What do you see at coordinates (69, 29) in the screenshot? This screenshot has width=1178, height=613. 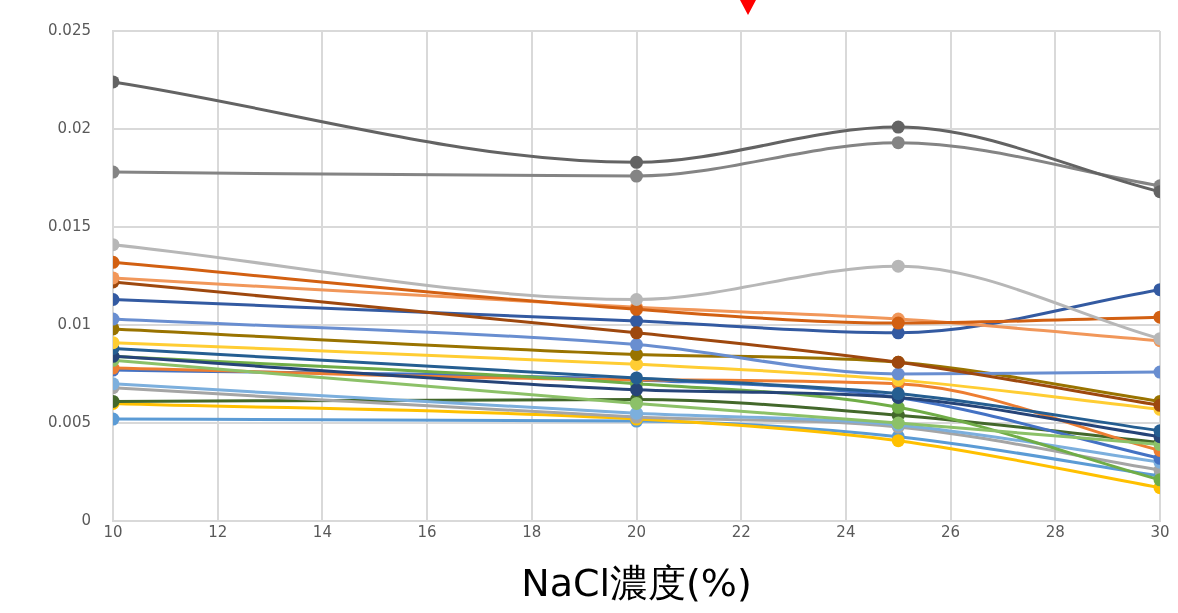 I see `y-tick-label: 0.025` at bounding box center [69, 29].